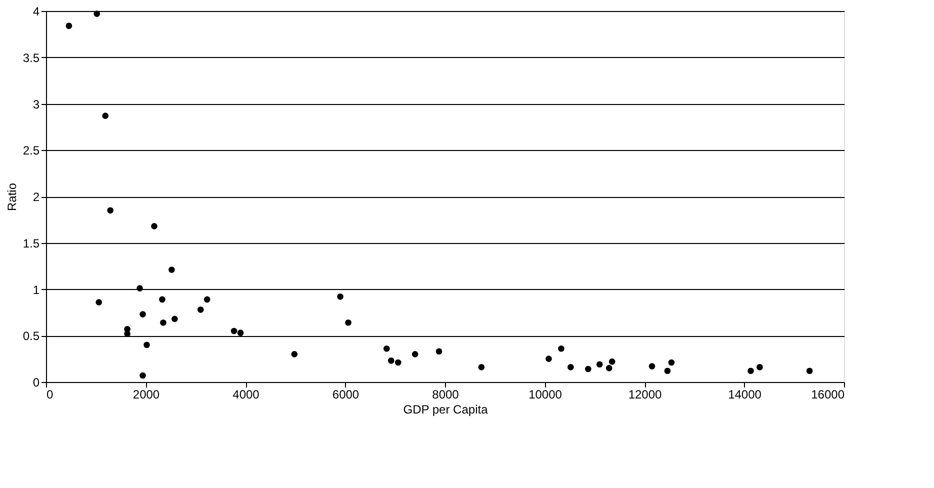  Describe the element at coordinates (36, 383) in the screenshot. I see `y-tick-label: 0` at that location.